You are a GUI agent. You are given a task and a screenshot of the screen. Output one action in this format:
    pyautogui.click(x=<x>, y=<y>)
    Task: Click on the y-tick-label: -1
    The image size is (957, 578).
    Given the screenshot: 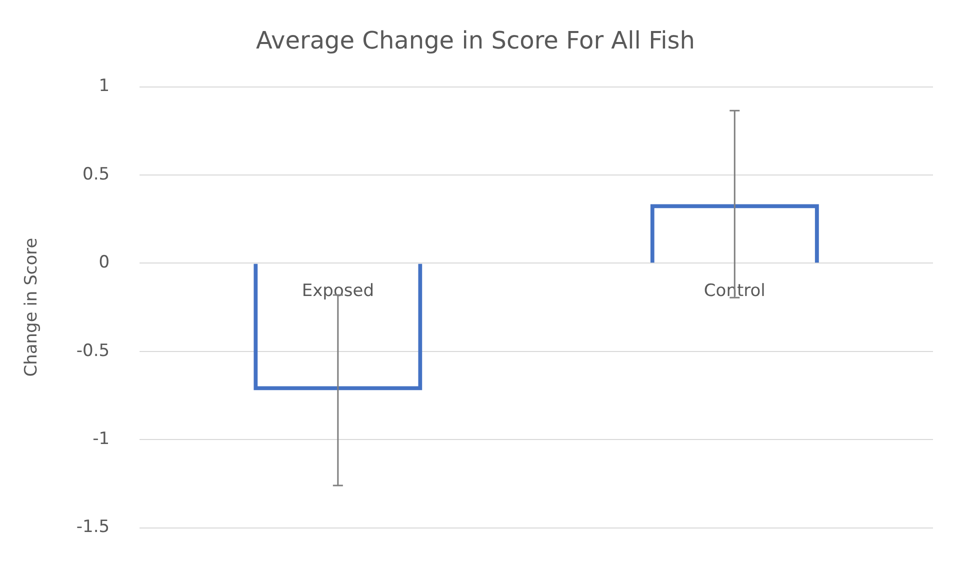 What is the action you would take?
    pyautogui.click(x=101, y=439)
    